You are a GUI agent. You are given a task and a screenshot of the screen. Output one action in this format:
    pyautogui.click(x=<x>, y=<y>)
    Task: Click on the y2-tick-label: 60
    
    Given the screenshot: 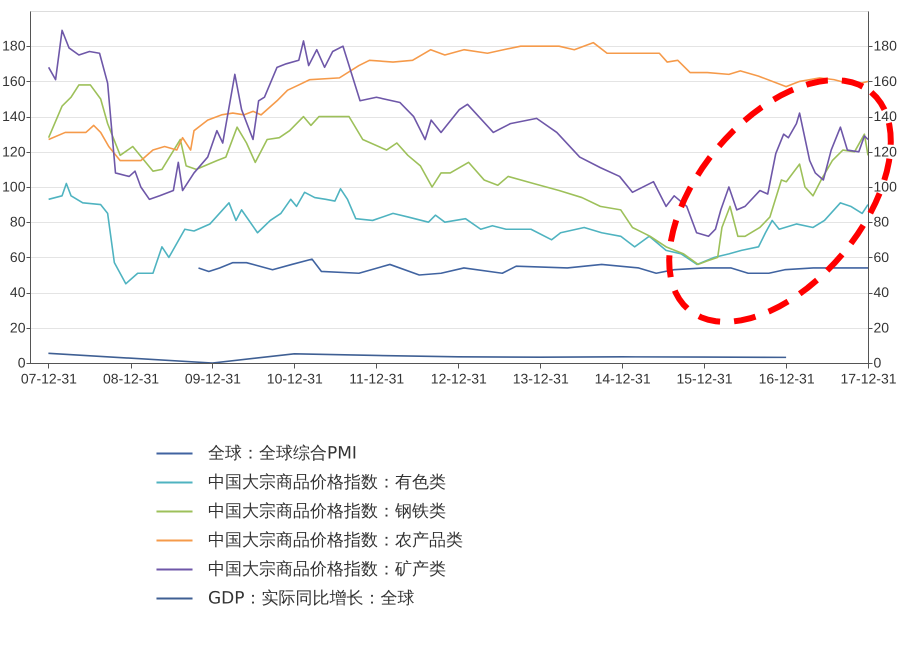 What is the action you would take?
    pyautogui.click(x=882, y=256)
    